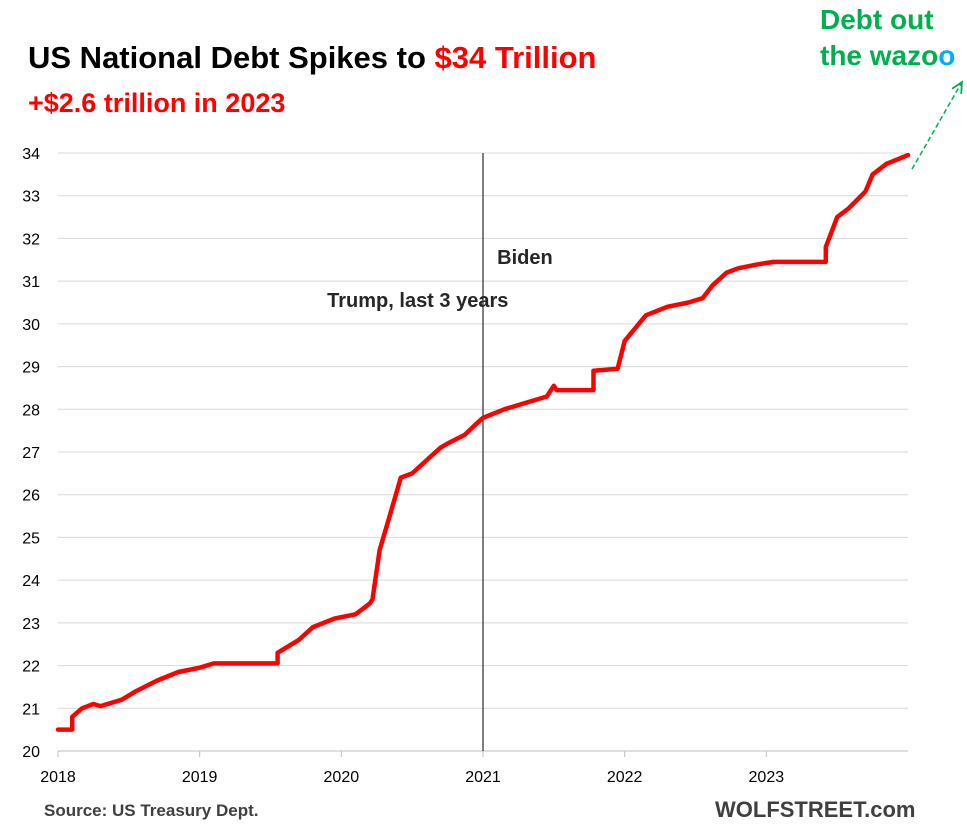 Image resolution: width=967 pixels, height=834 pixels. Describe the element at coordinates (31, 368) in the screenshot. I see `y-tick-label: 29` at that location.